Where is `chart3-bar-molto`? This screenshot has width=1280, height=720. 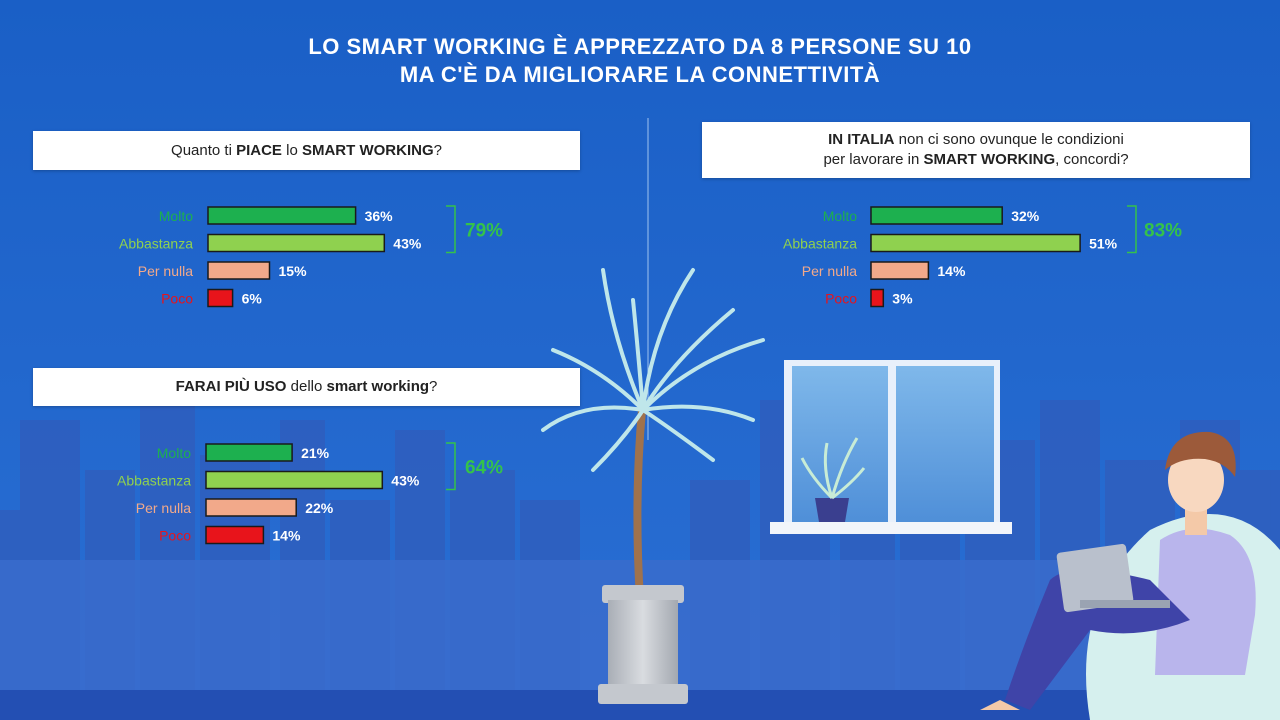 chart3-bar-molto is located at coordinates (249, 452).